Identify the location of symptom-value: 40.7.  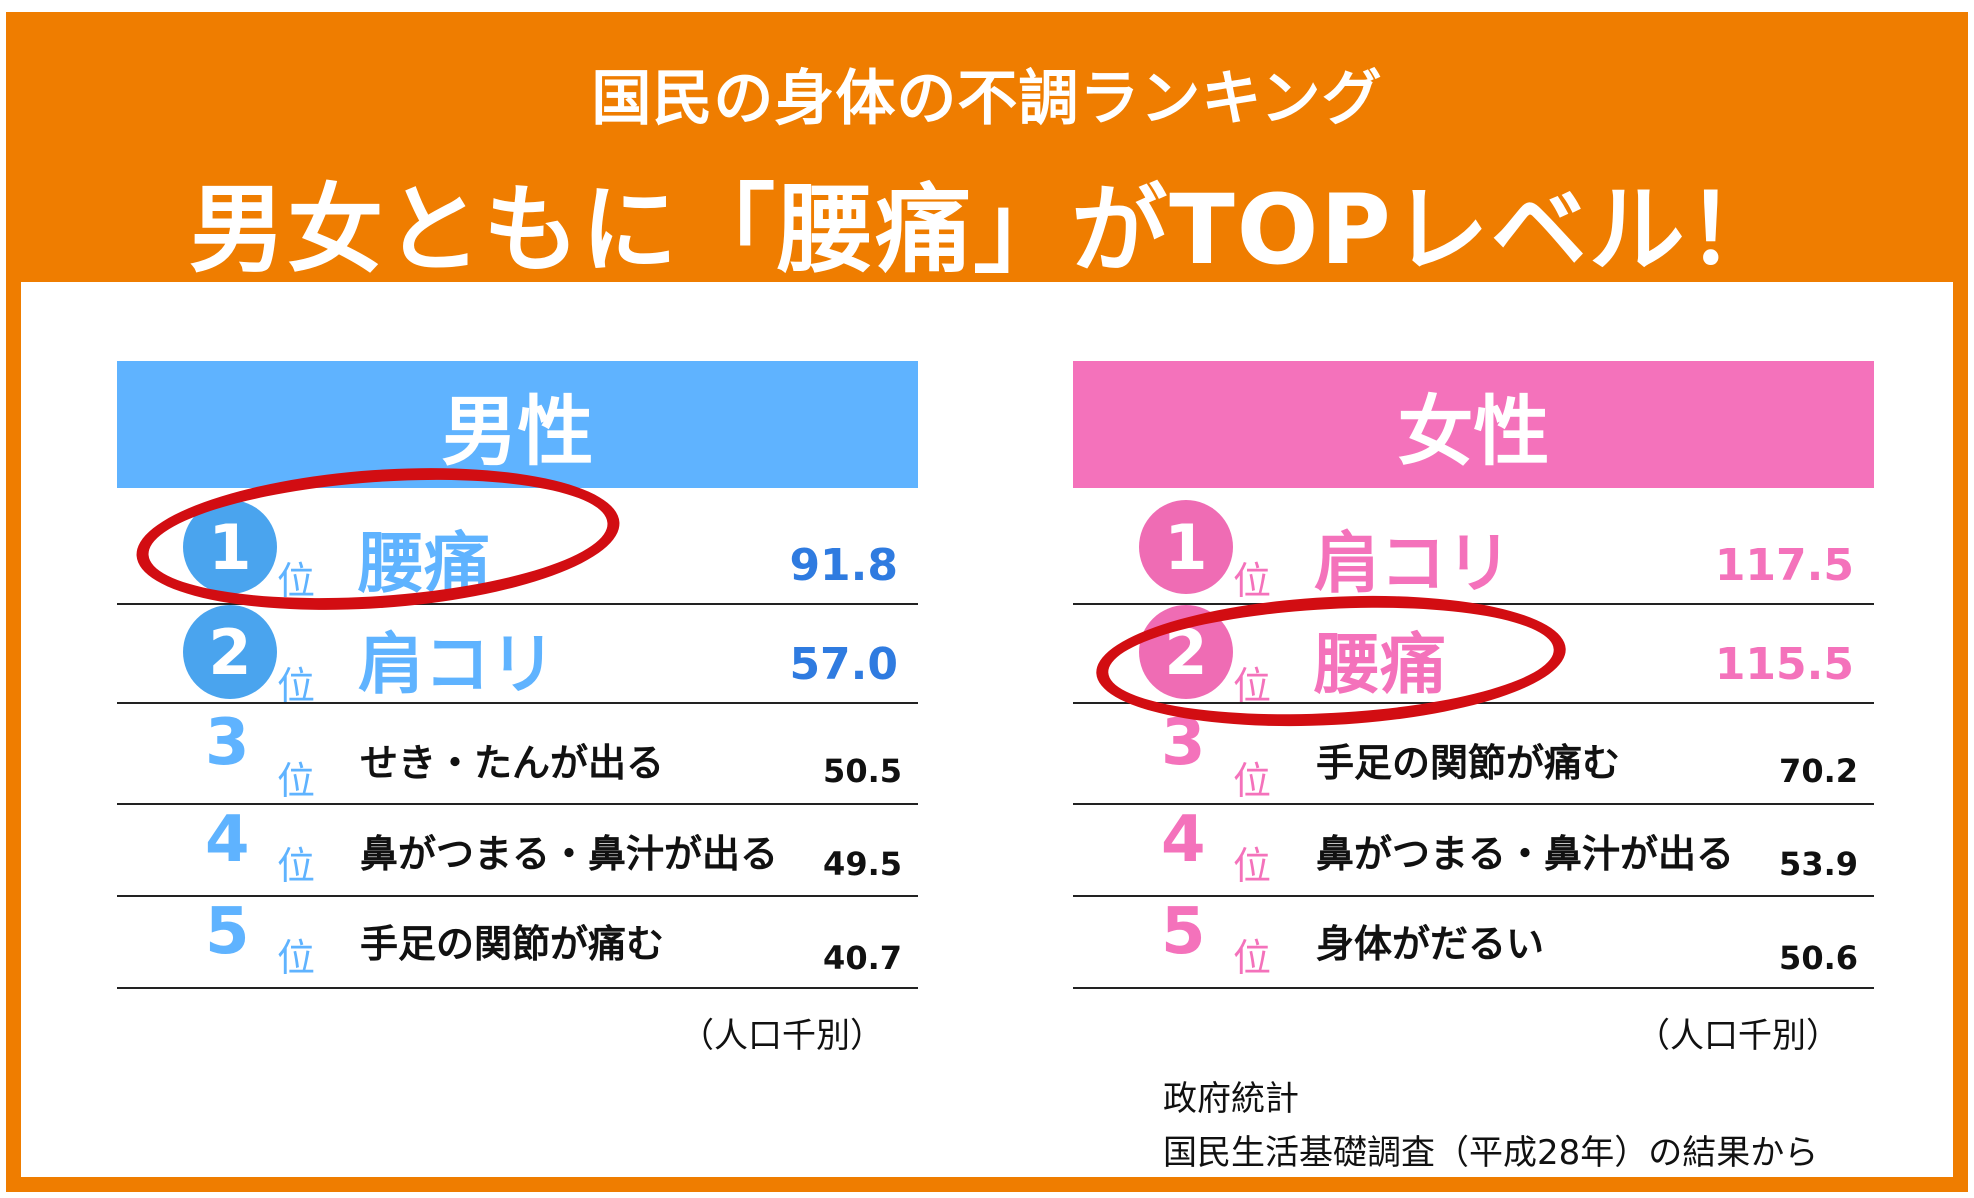
(862, 958).